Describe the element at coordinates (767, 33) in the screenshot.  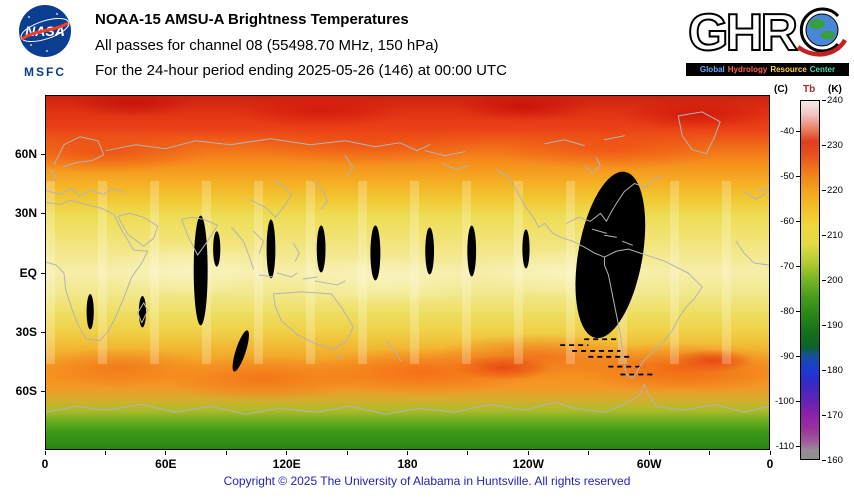
I see `ghrc-logo-icon: GHR` at that location.